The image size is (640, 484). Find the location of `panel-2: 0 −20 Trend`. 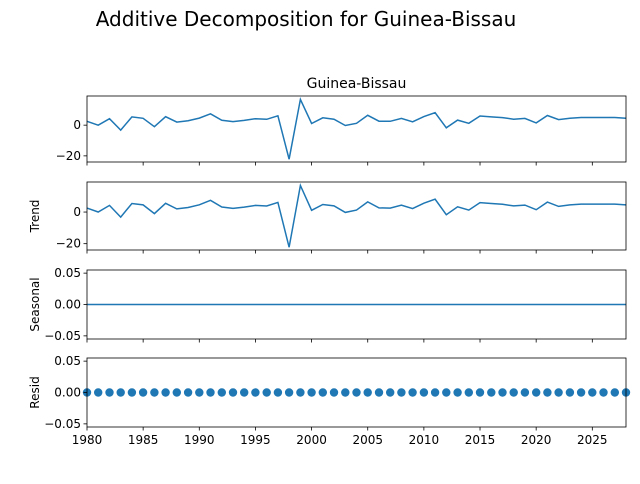

panel-2: 0 −20 Trend is located at coordinates (327, 217).